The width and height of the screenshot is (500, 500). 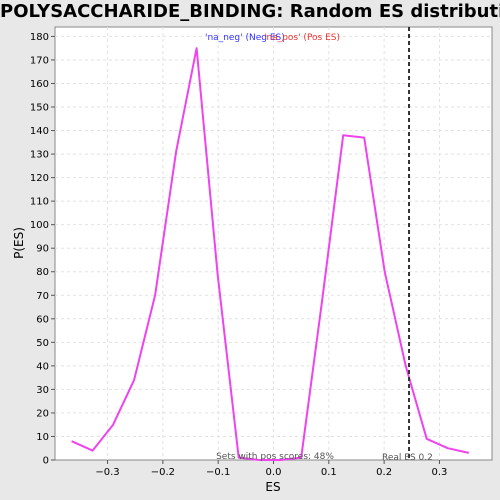 I want to click on y-tick-label: 100, so click(x=39, y=225).